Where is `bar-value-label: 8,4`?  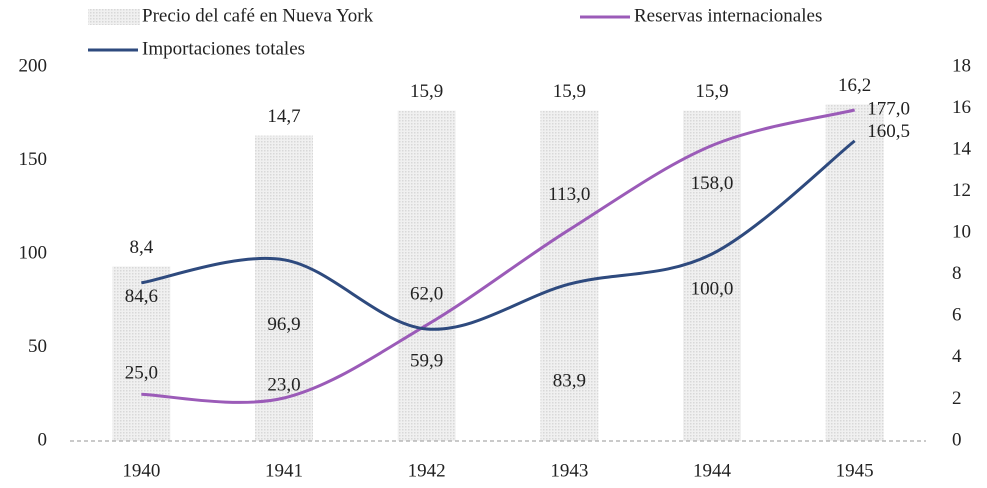 bar-value-label: 8,4 is located at coordinates (141, 247).